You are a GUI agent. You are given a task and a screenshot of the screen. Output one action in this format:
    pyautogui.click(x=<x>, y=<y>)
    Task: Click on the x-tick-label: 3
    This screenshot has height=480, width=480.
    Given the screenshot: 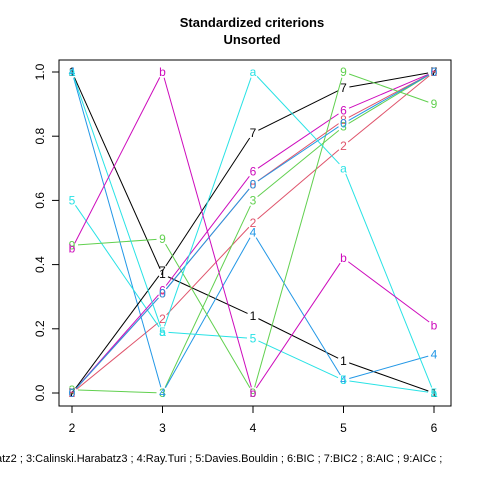 What is the action you would take?
    pyautogui.click(x=162, y=428)
    